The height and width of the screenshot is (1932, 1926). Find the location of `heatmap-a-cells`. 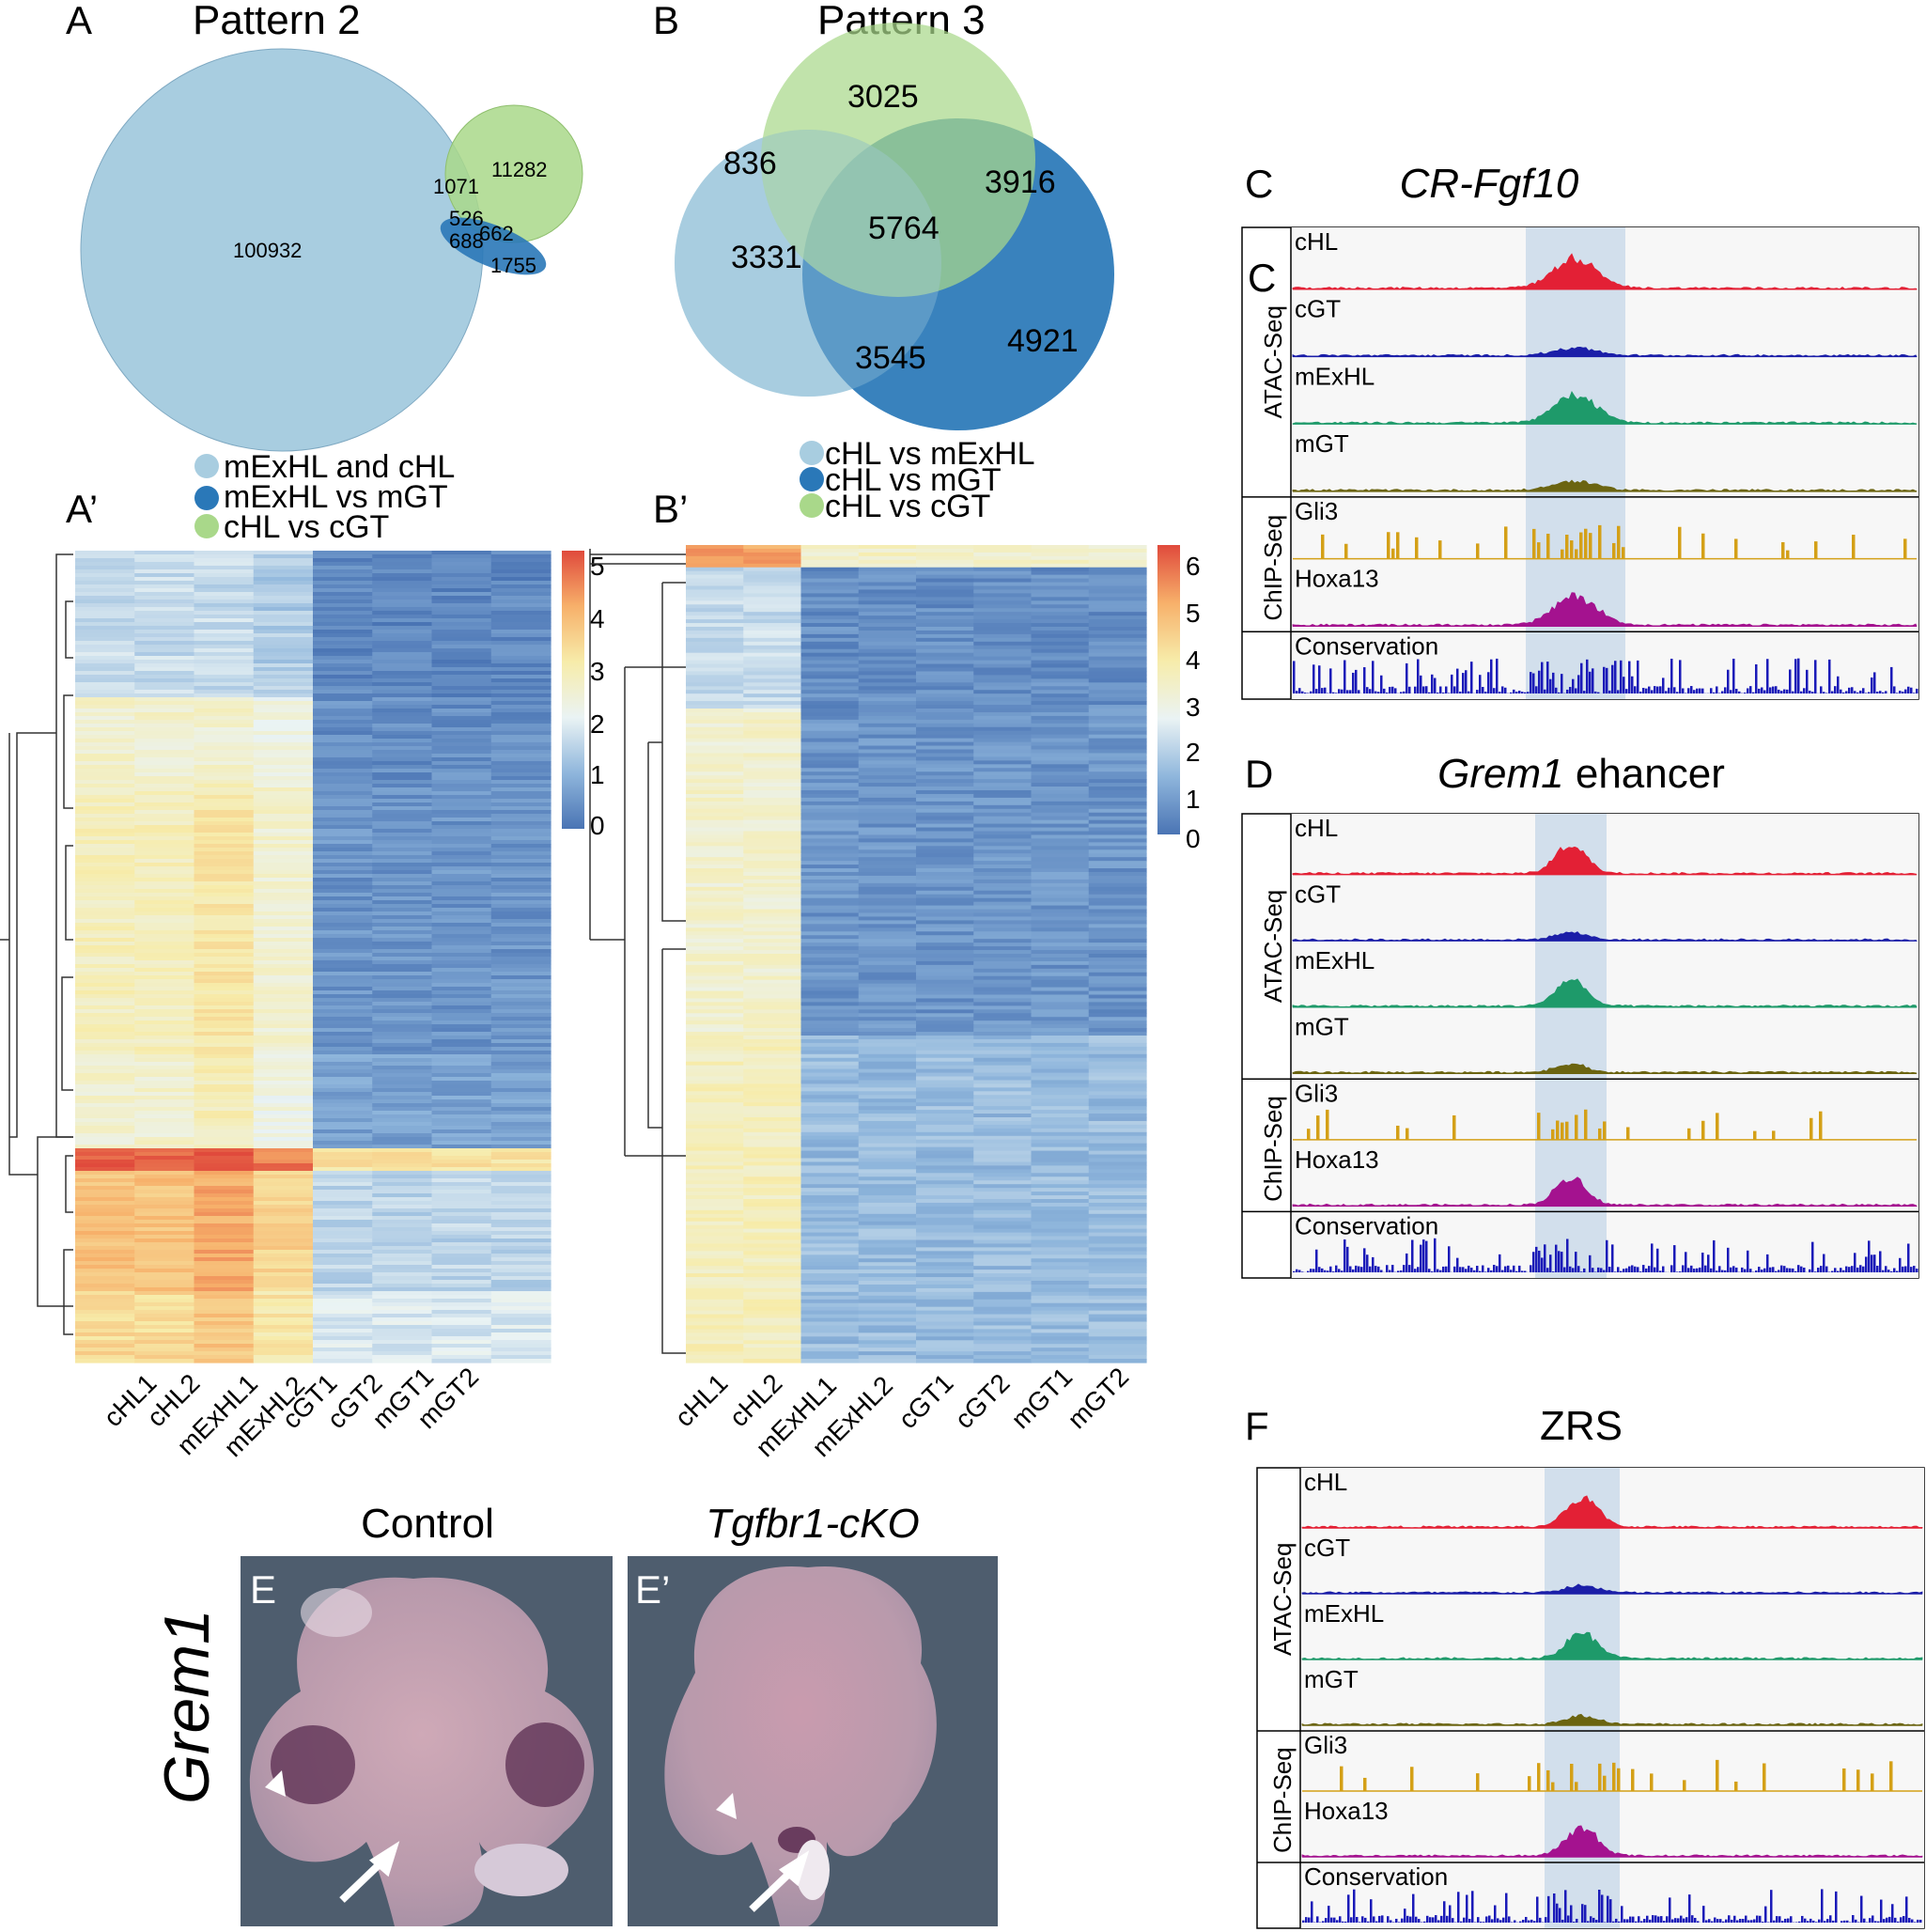

heatmap-a-cells is located at coordinates (313, 957).